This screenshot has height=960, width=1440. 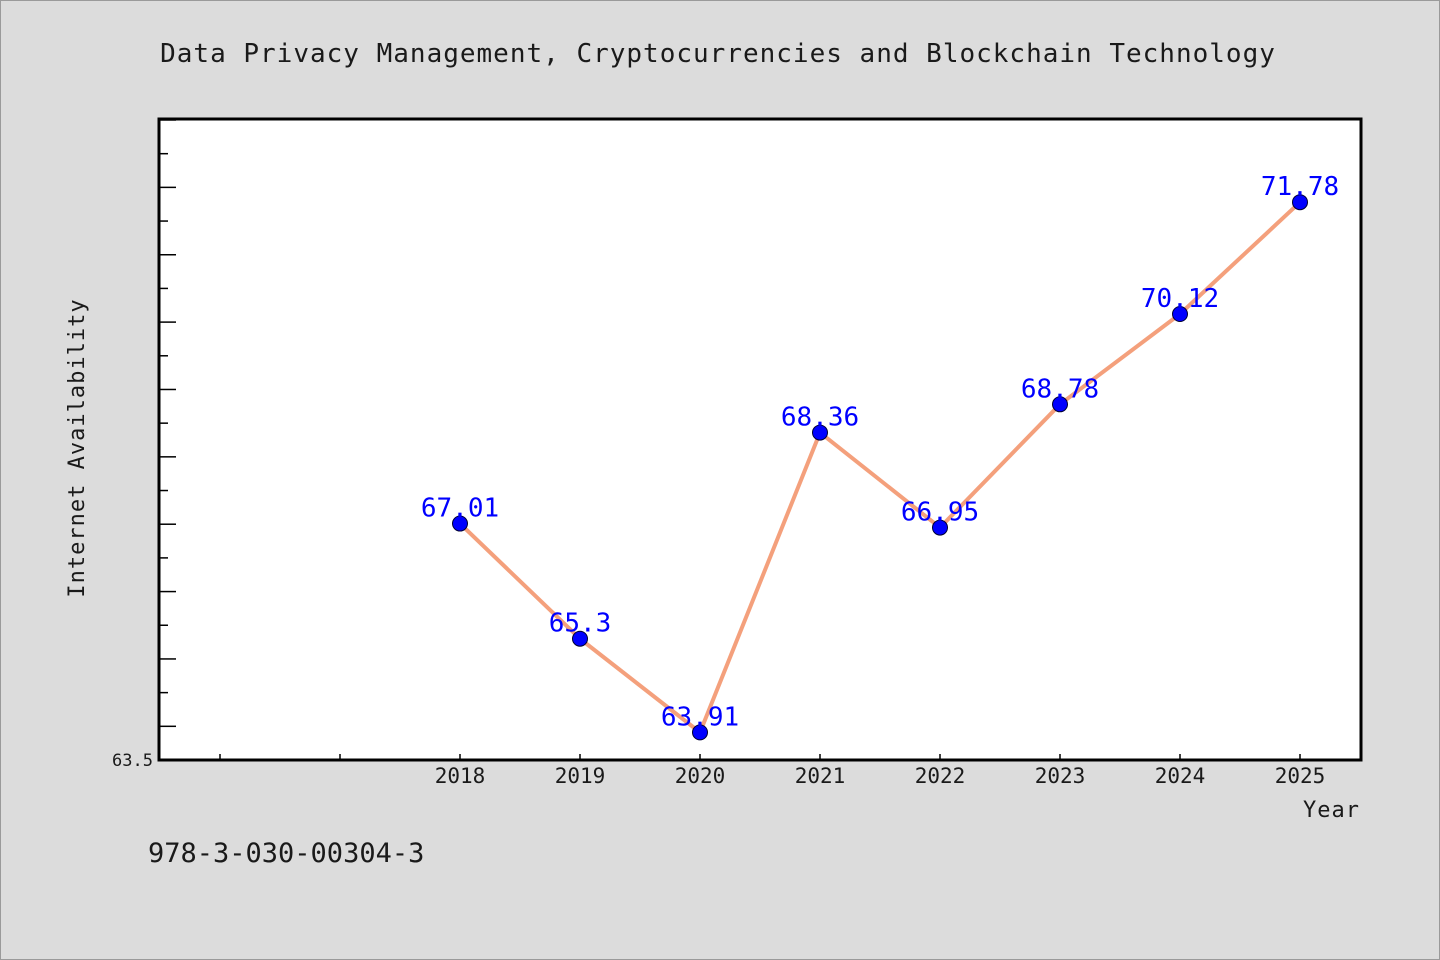 I want to click on y-axis-title: Internet Availability, so click(x=77, y=447).